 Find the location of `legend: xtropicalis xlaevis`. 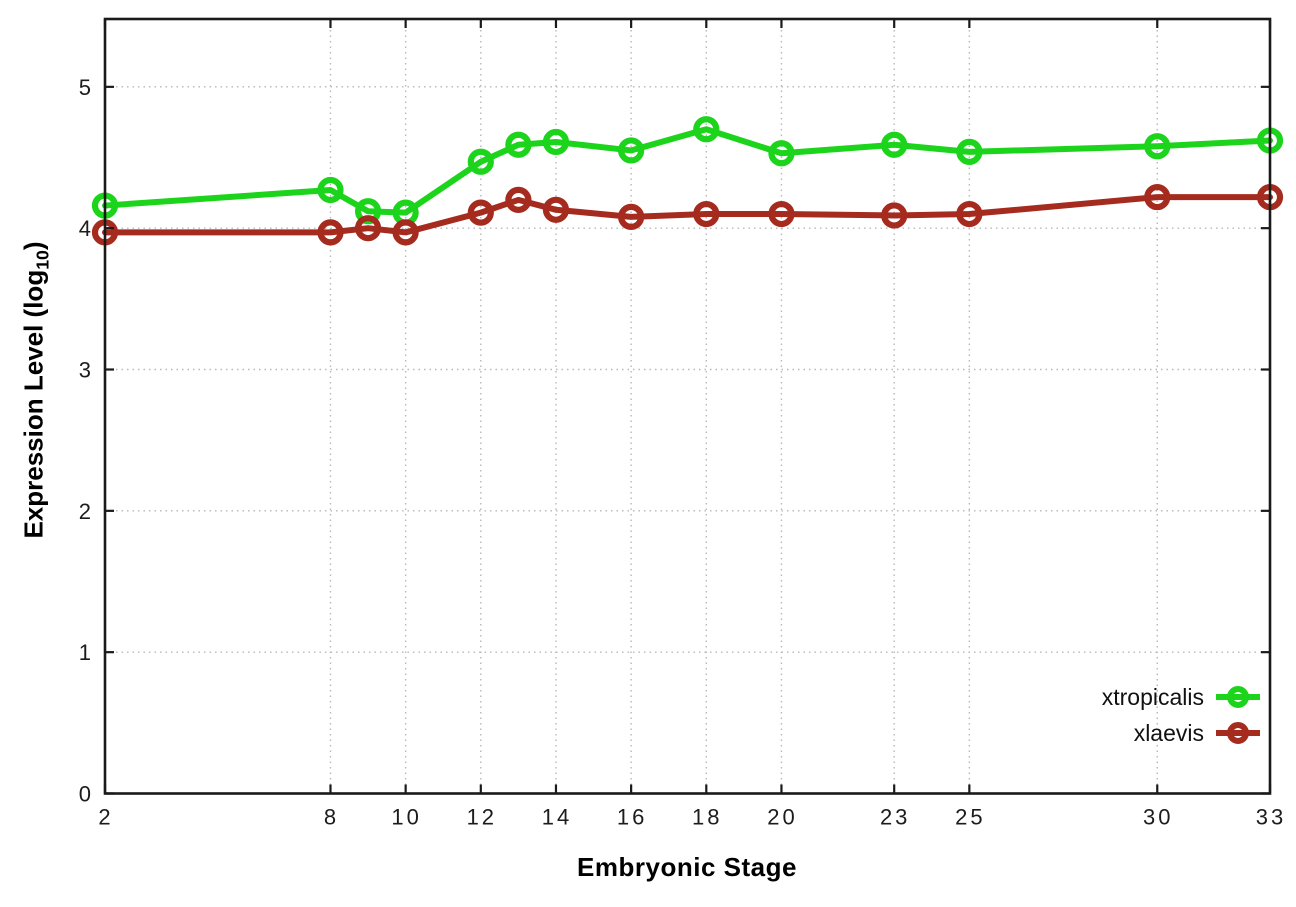

legend: xtropicalis xlaevis is located at coordinates (1181, 715).